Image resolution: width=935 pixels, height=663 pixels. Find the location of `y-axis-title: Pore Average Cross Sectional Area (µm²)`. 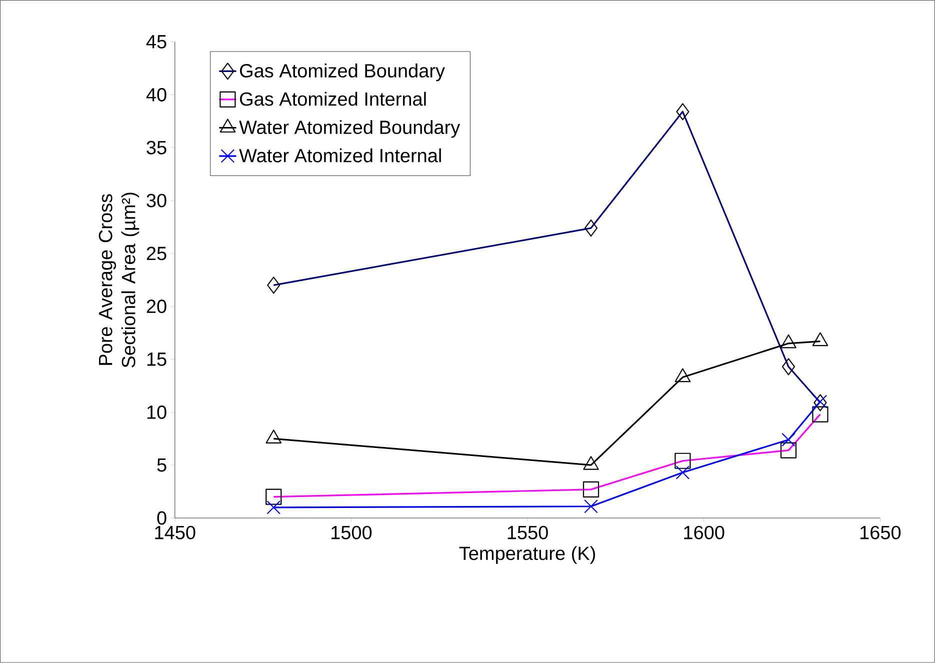

y-axis-title: Pore Average Cross Sectional Area (µm²) is located at coordinates (119, 280).